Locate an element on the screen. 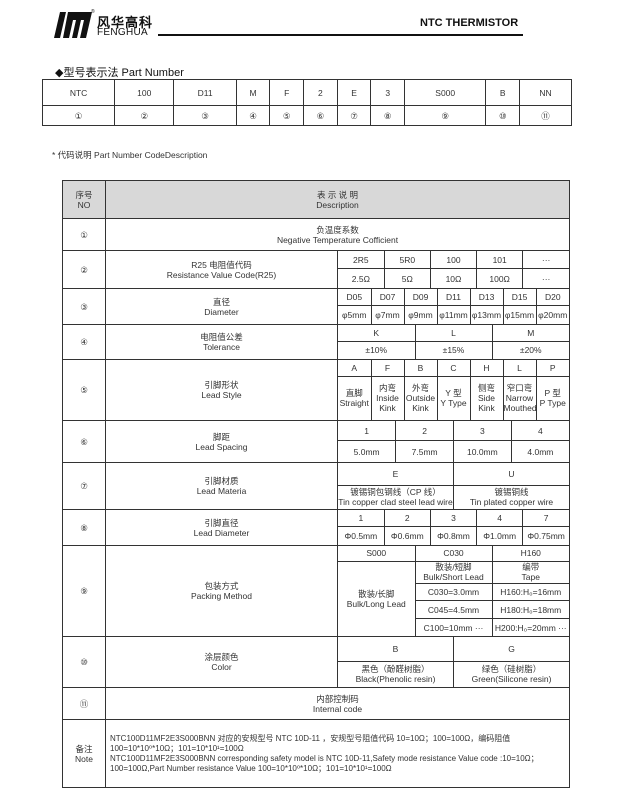  value-cell: 侧弯 Side Kink is located at coordinates (487, 398).